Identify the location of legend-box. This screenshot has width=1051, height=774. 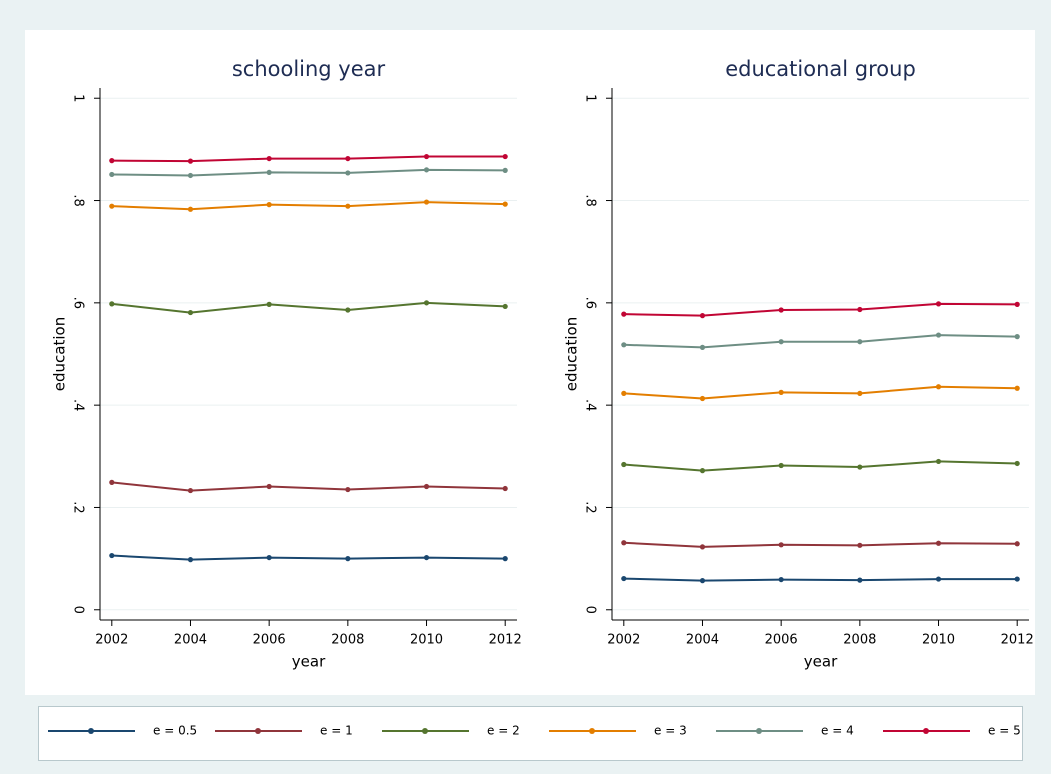
(530, 733).